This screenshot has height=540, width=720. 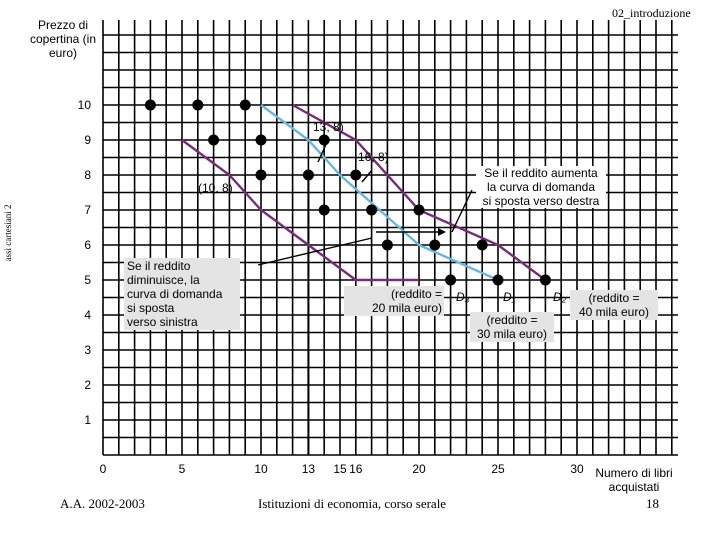 I want to click on leader-line-decrease, so click(x=315, y=251).